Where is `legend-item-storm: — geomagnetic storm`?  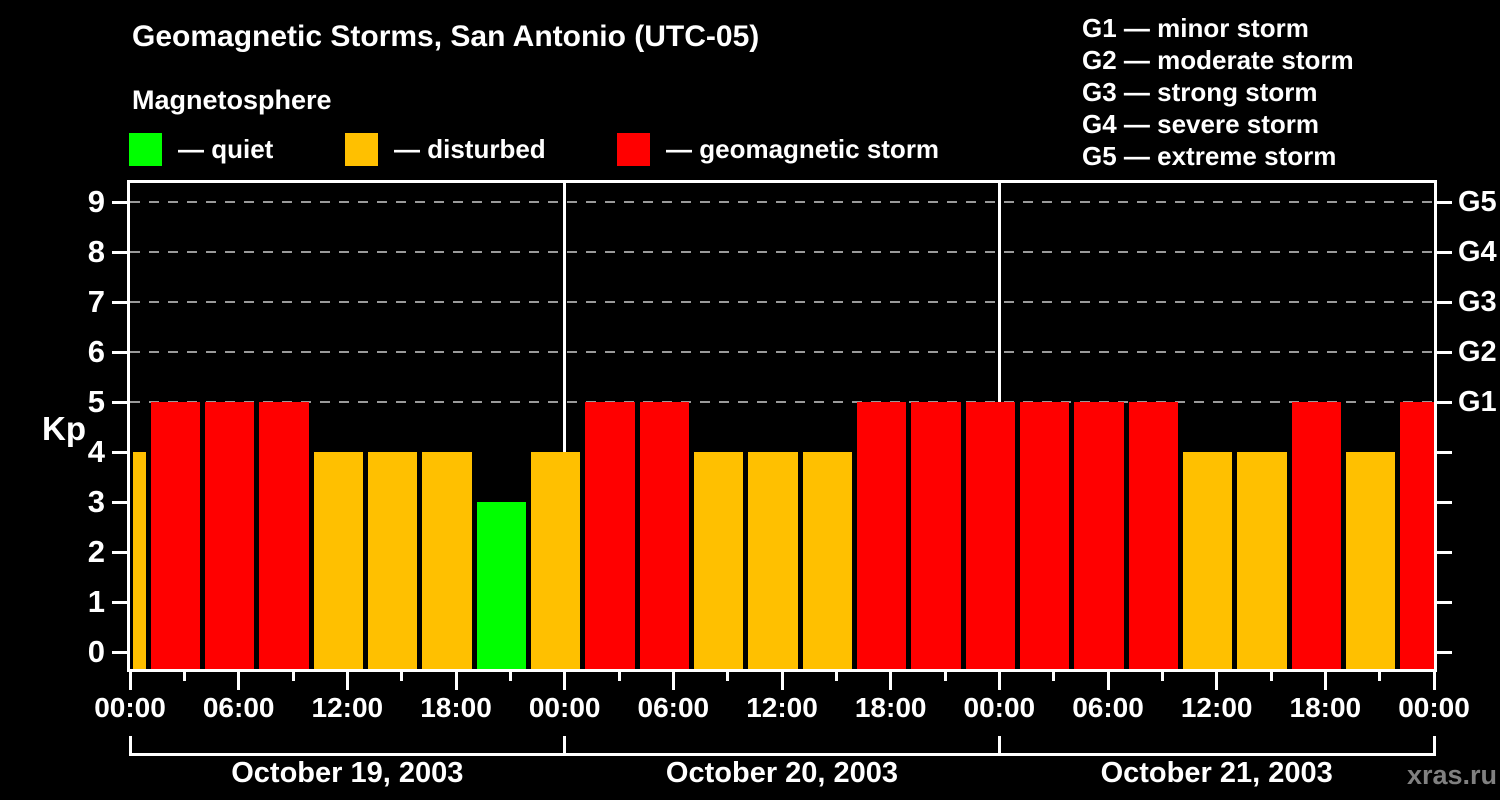
legend-item-storm: — geomagnetic storm is located at coordinates (778, 149).